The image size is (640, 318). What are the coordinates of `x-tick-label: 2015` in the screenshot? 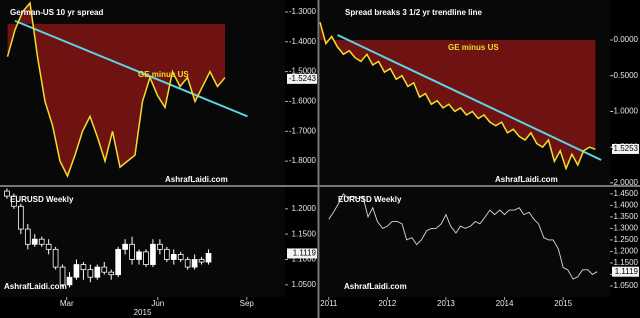 It's located at (563, 303).